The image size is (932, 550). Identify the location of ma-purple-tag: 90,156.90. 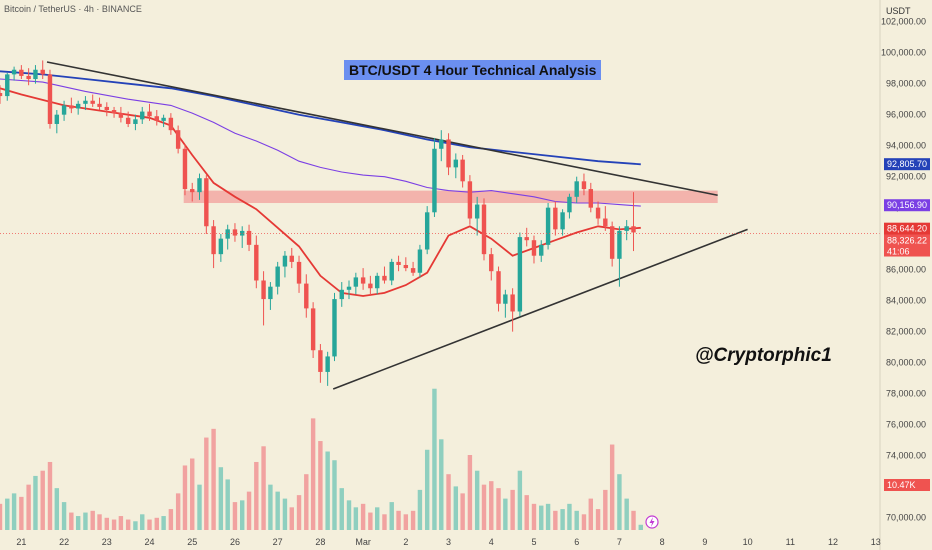
(907, 205).